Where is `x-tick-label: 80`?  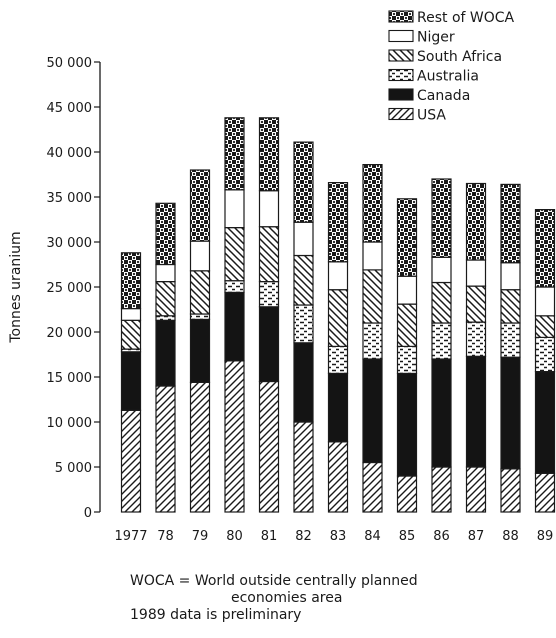
x-tick-label: 80 is located at coordinates (234, 536).